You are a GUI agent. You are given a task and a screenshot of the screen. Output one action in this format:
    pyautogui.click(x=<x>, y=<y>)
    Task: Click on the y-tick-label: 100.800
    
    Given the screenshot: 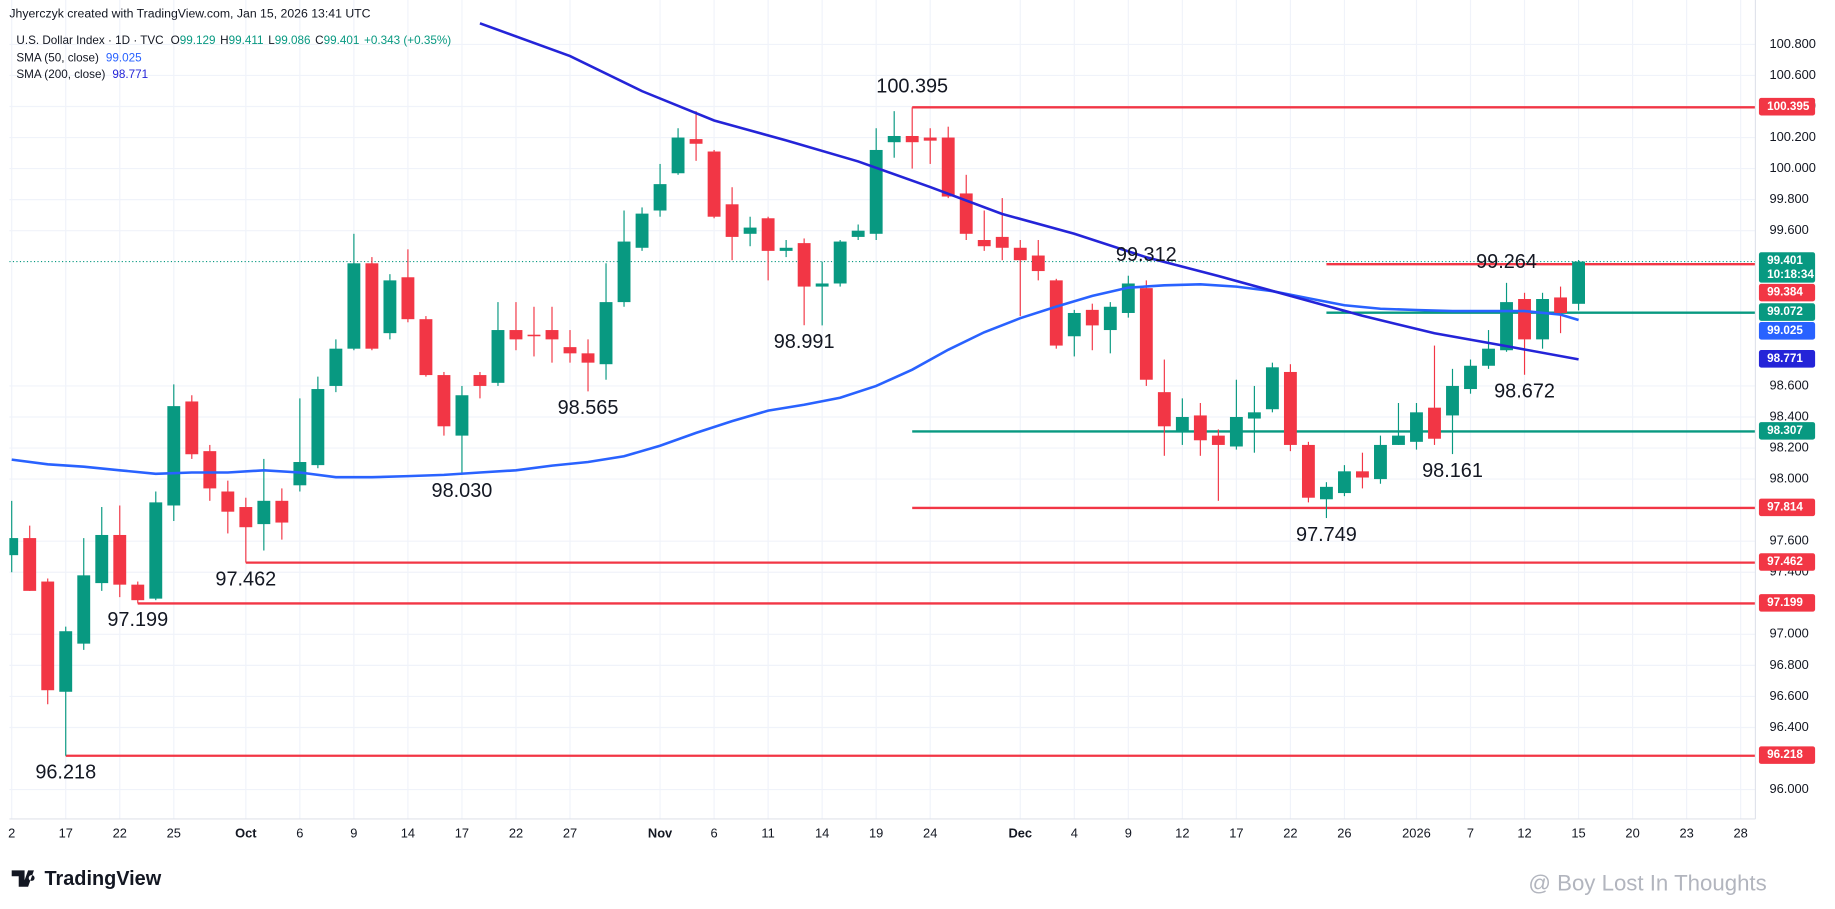 What is the action you would take?
    pyautogui.click(x=1792, y=43)
    